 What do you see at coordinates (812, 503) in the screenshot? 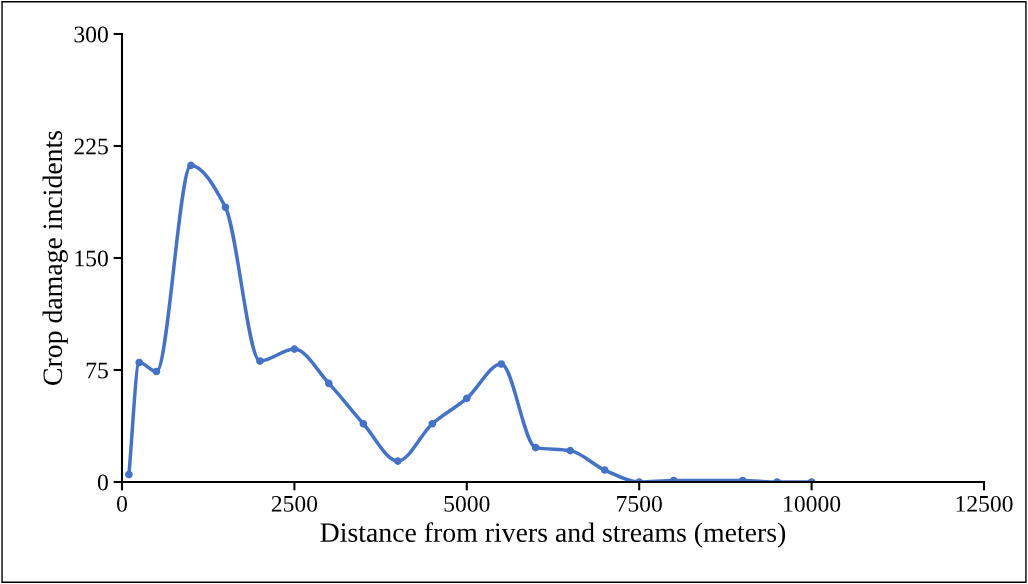
I see `x-tick-label: 10000` at bounding box center [812, 503].